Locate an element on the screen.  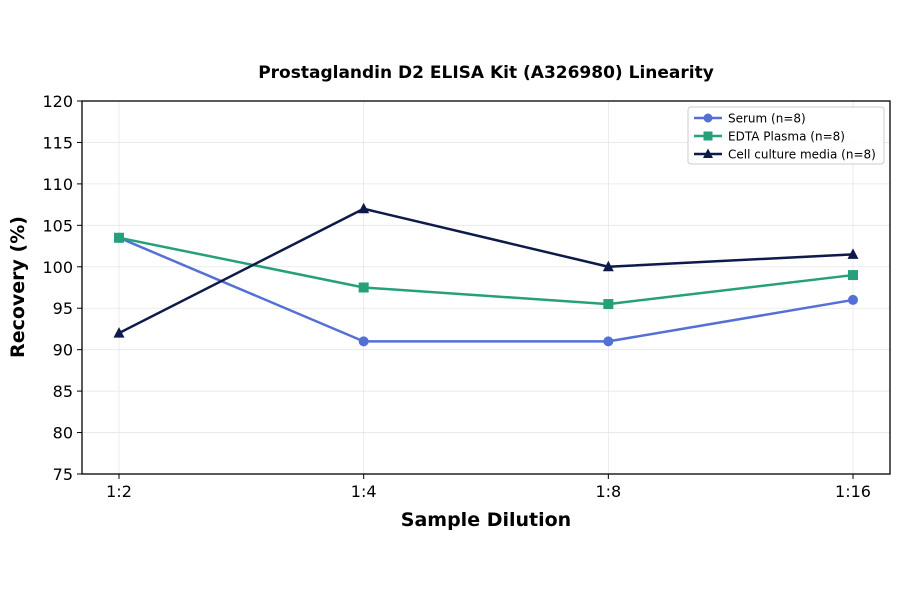
legend-label: EDTA Plasma (n=8) is located at coordinates (786, 137).